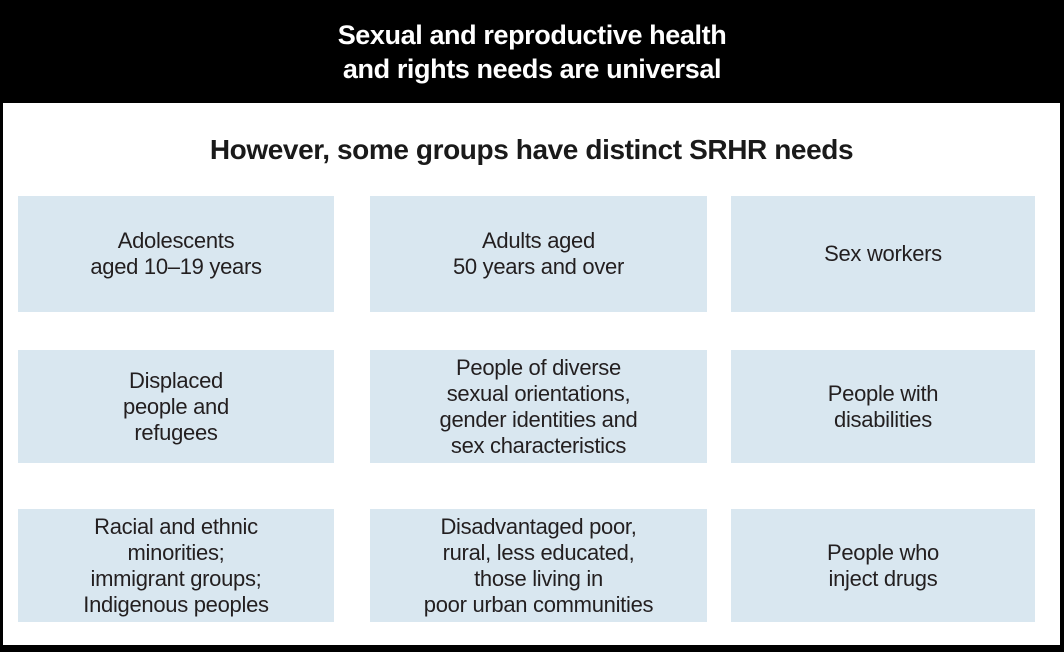 This screenshot has height=652, width=1064. Describe the element at coordinates (1, 326) in the screenshot. I see `frame-border-left` at that location.